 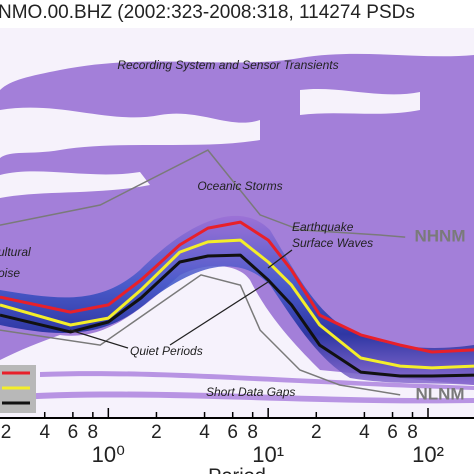 I want to click on x-tick-label: 10⁰, so click(x=108, y=454).